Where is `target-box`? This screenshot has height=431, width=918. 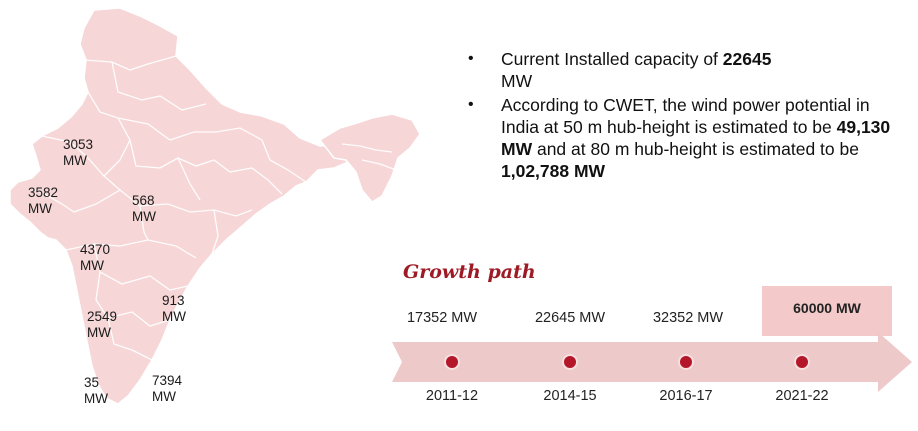 target-box is located at coordinates (827, 311).